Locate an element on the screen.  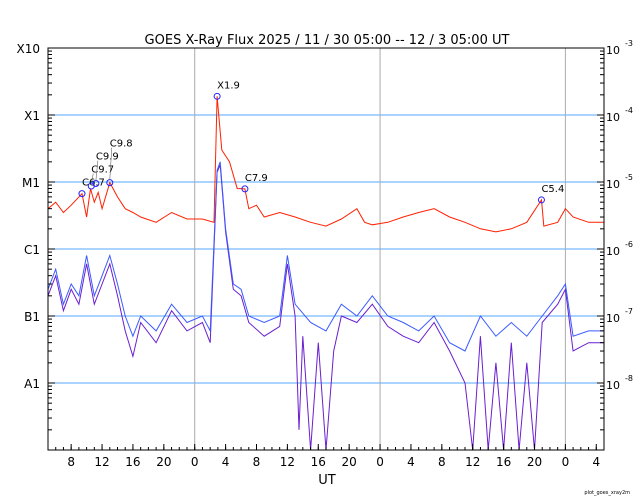
flare-label: C9.8 is located at coordinates (121, 144).